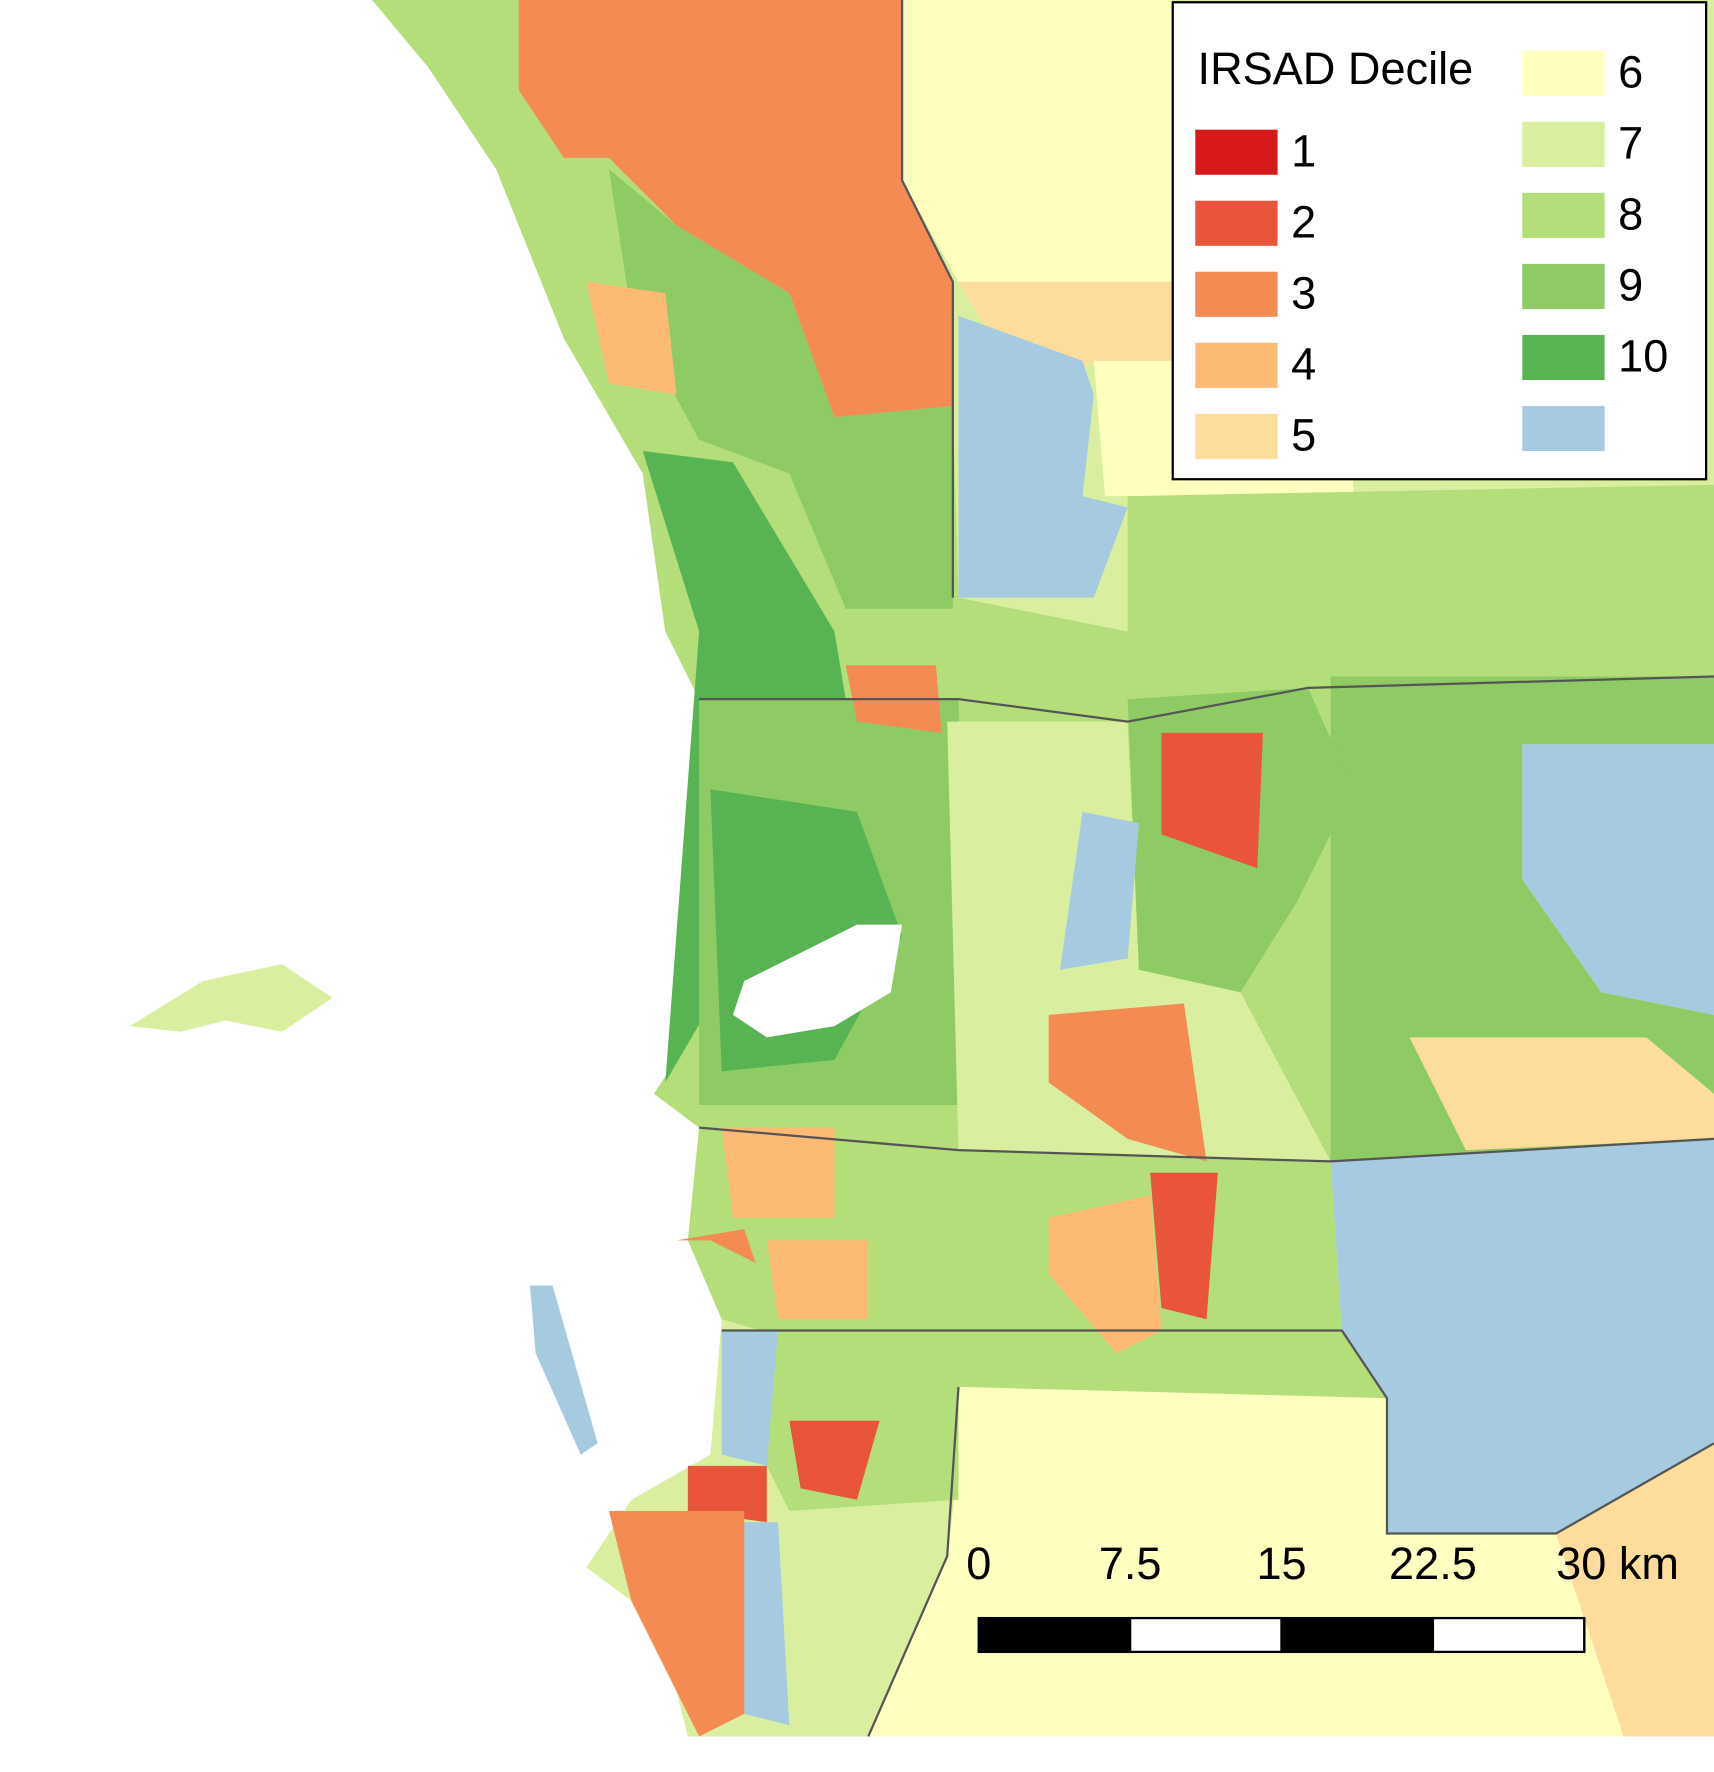 Image resolution: width=1714 pixels, height=1772 pixels. What do you see at coordinates (1630, 142) in the screenshot?
I see `legend-label: 7` at bounding box center [1630, 142].